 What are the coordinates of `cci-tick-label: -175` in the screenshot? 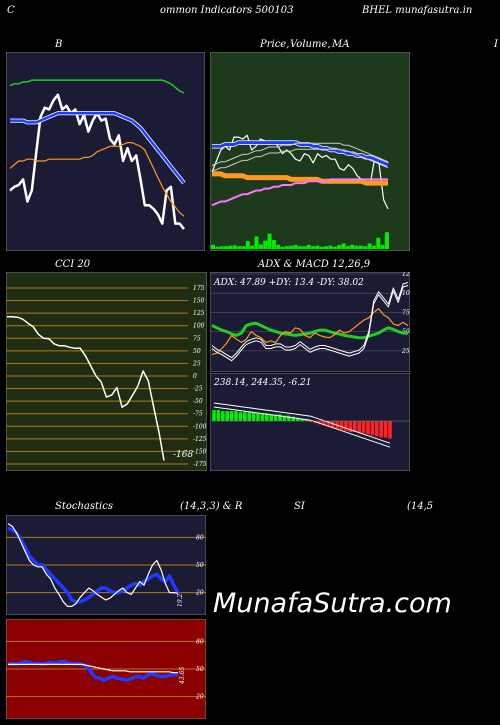 It's located at (200, 464).